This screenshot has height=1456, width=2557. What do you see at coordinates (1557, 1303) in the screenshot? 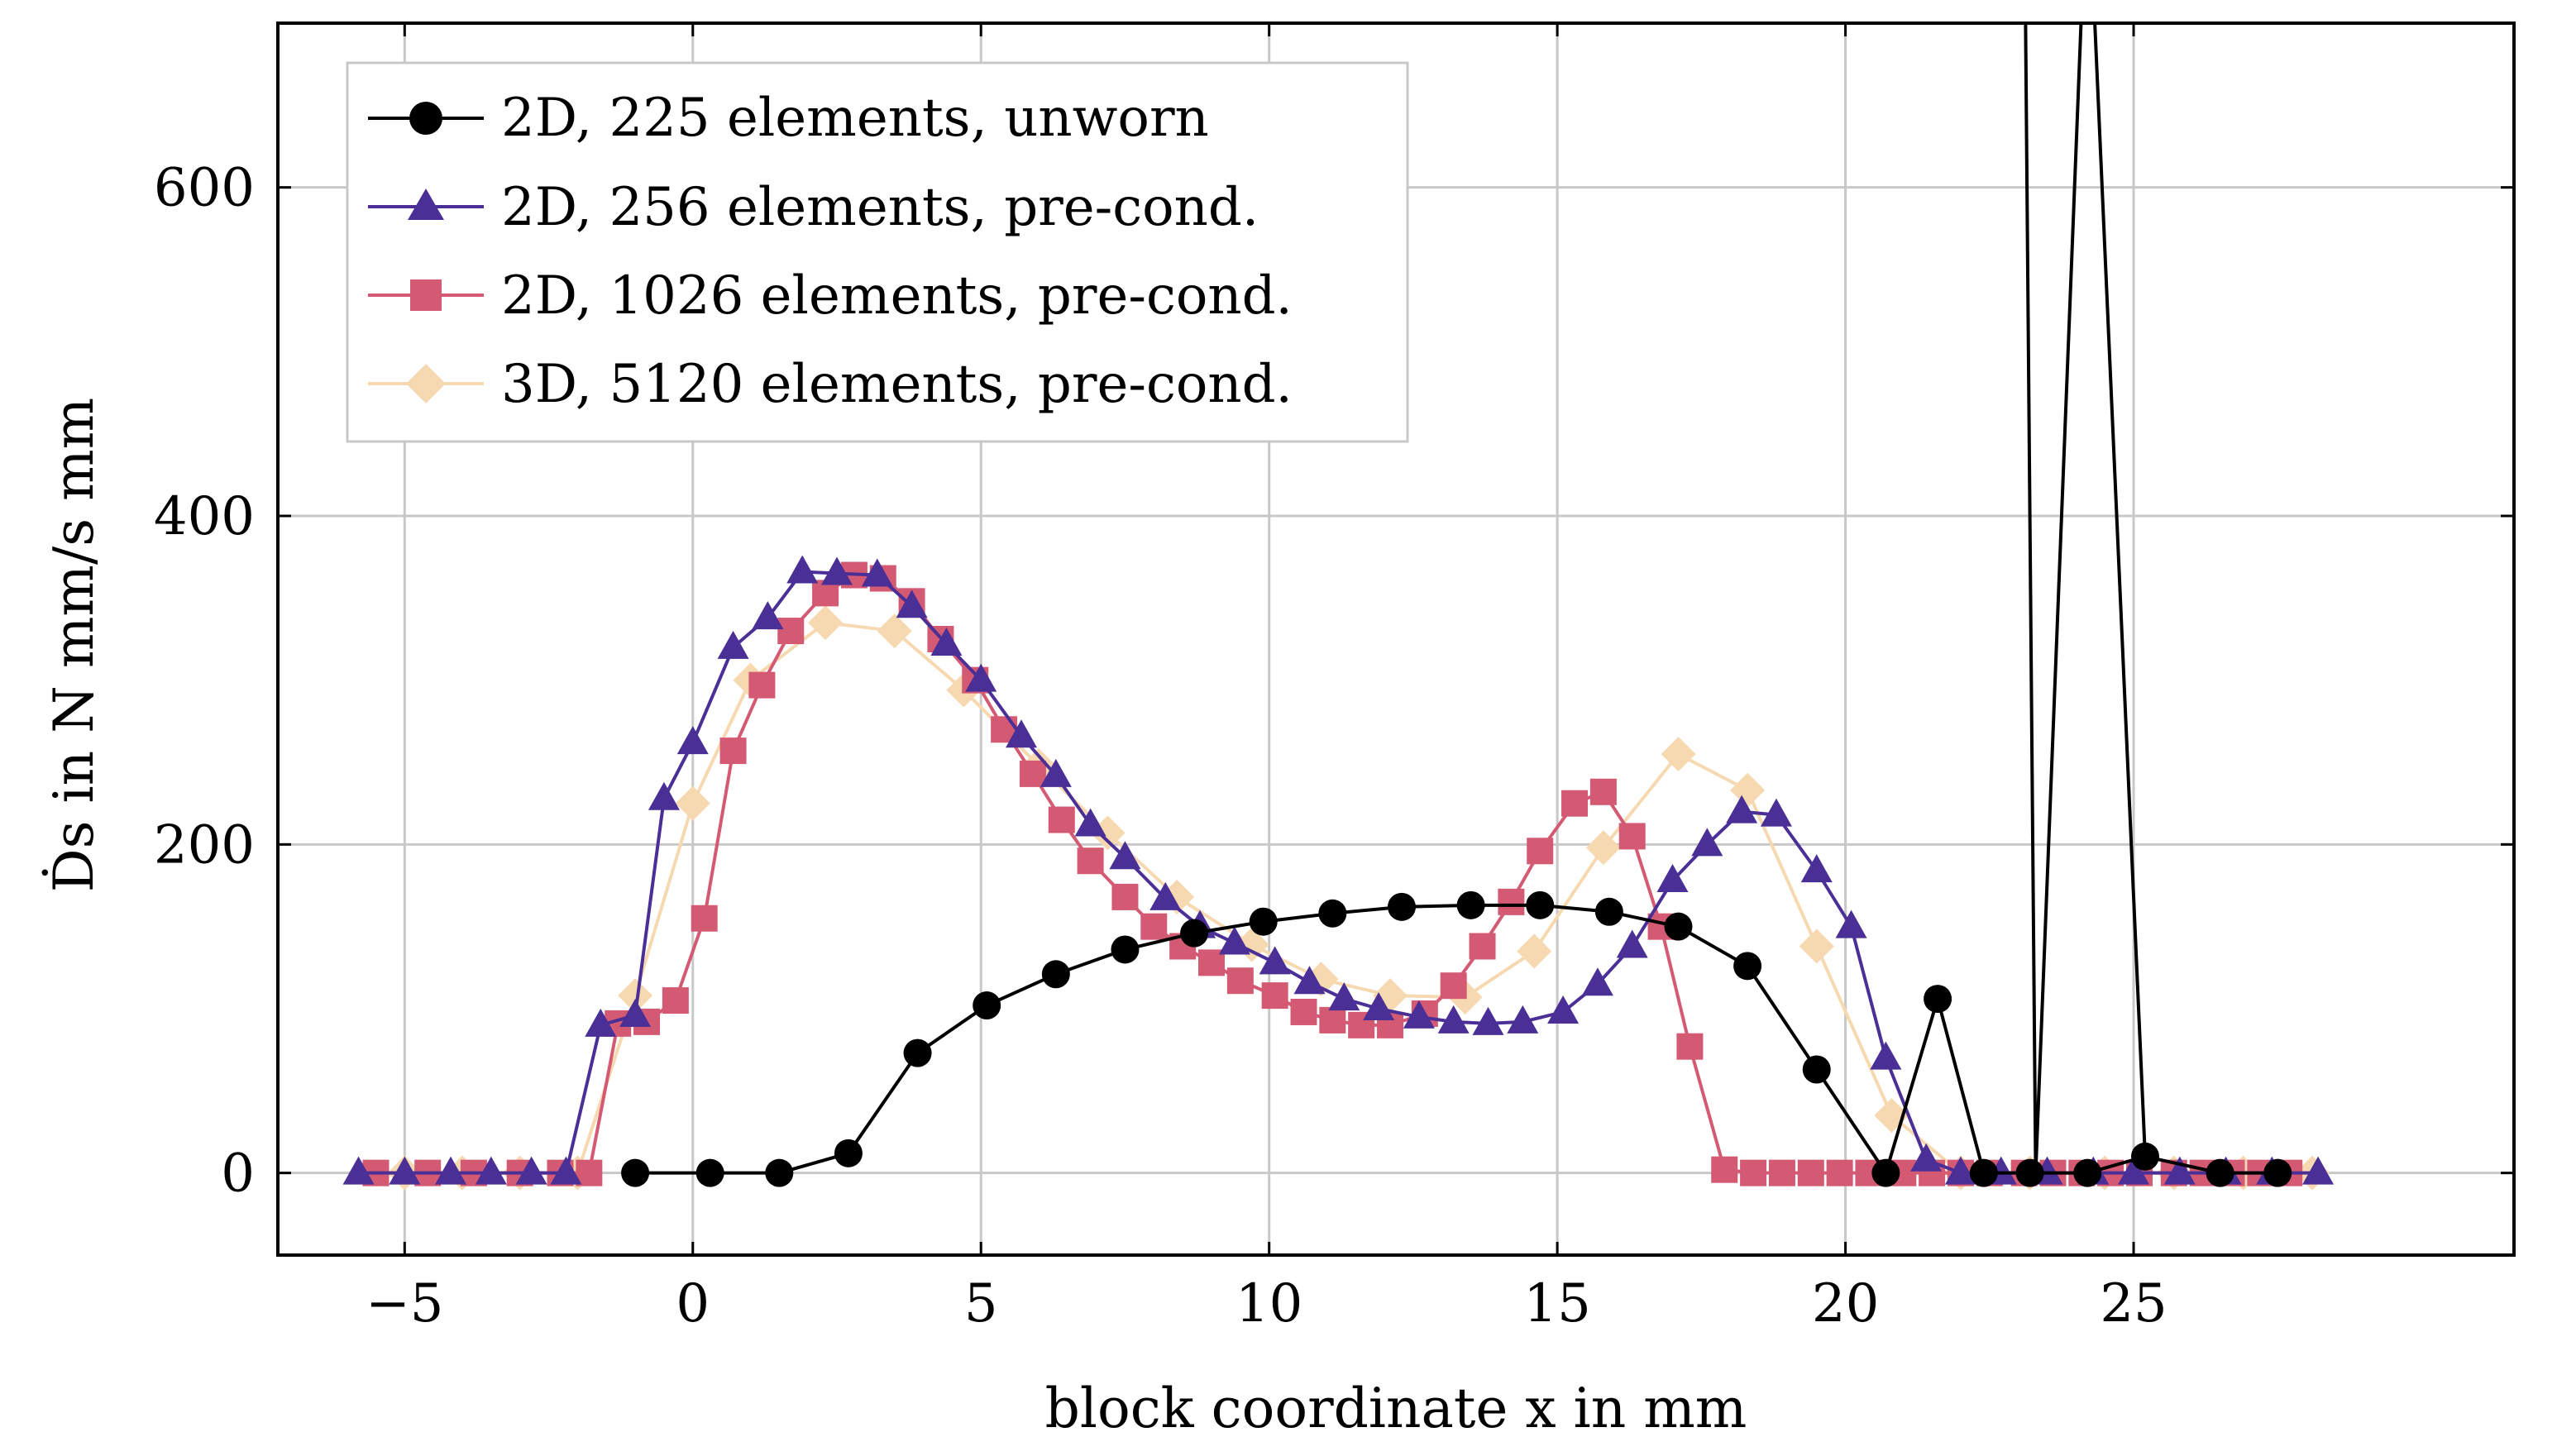
I see `x-tick-label: 15` at bounding box center [1557, 1303].